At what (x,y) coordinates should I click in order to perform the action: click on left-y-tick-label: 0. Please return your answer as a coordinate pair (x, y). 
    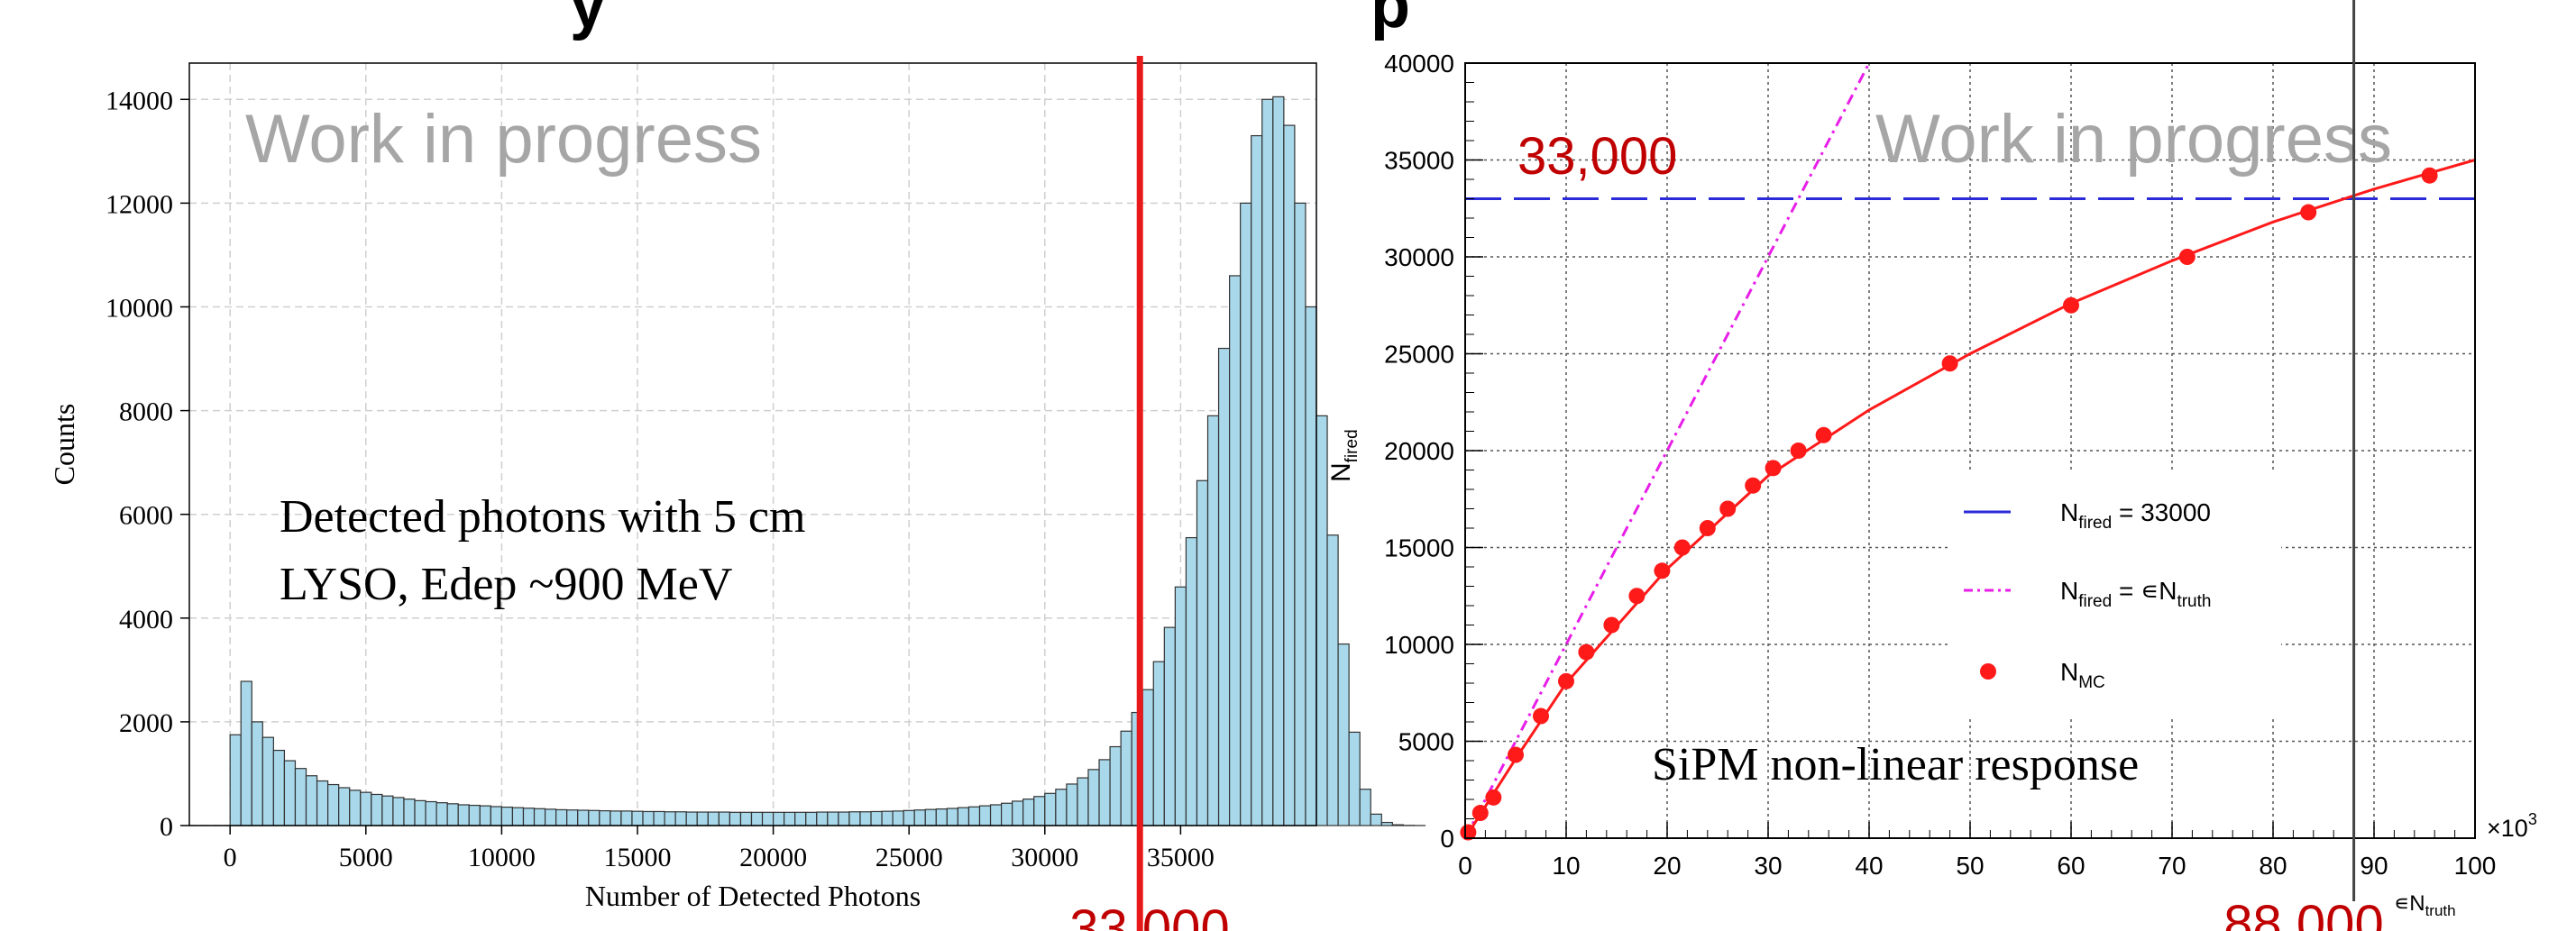
    Looking at the image, I should click on (166, 827).